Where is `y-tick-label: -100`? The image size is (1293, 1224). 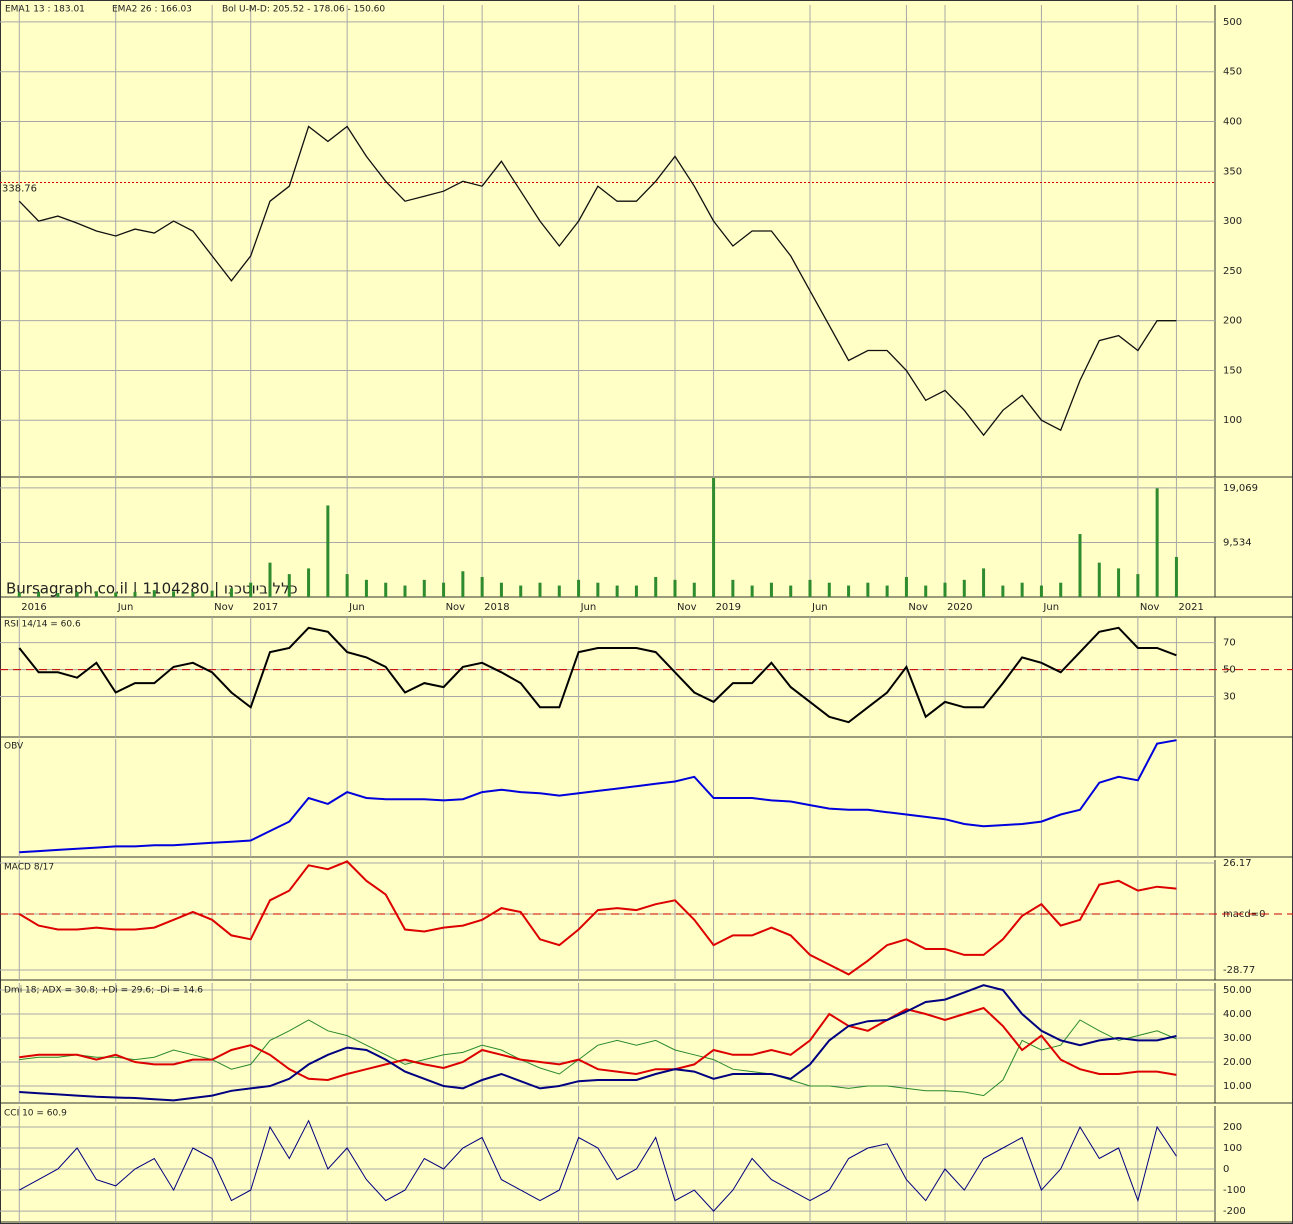 y-tick-label: -100 is located at coordinates (1234, 1190).